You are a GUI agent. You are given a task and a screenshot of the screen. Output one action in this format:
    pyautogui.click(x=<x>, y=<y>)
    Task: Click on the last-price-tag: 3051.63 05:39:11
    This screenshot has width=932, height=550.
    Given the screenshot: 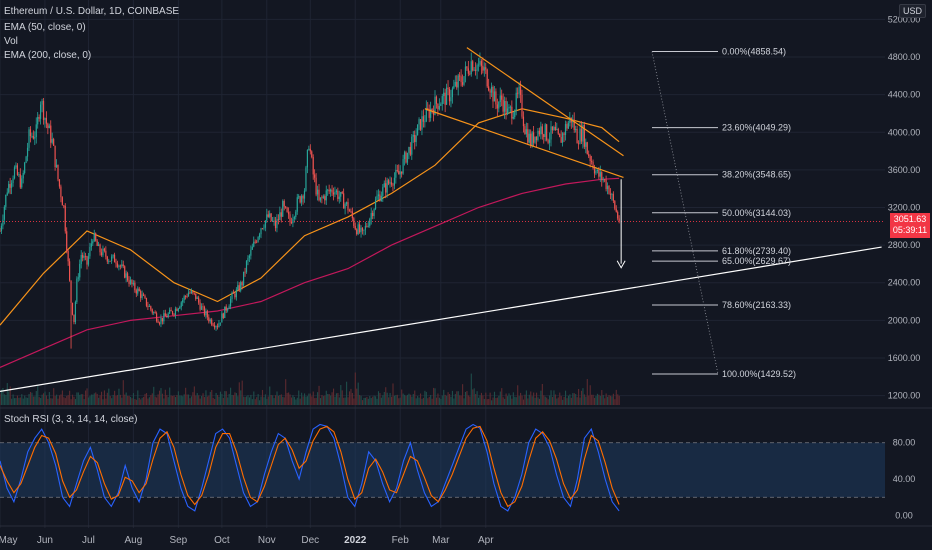 What is the action you would take?
    pyautogui.click(x=910, y=225)
    